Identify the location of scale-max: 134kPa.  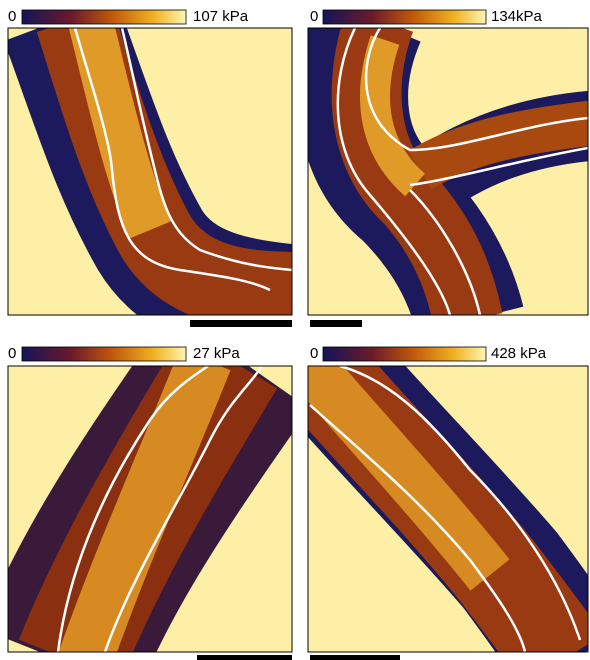
(517, 16).